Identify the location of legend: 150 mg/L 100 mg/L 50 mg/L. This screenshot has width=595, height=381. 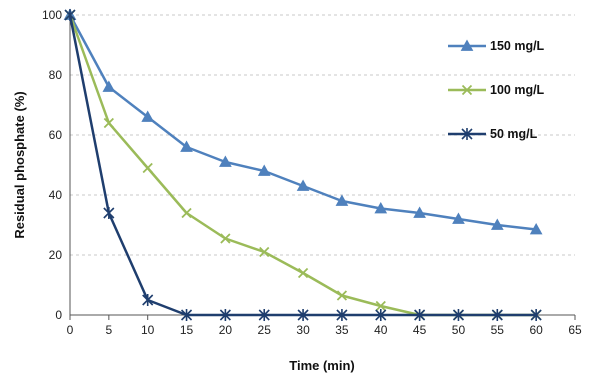
(496, 90).